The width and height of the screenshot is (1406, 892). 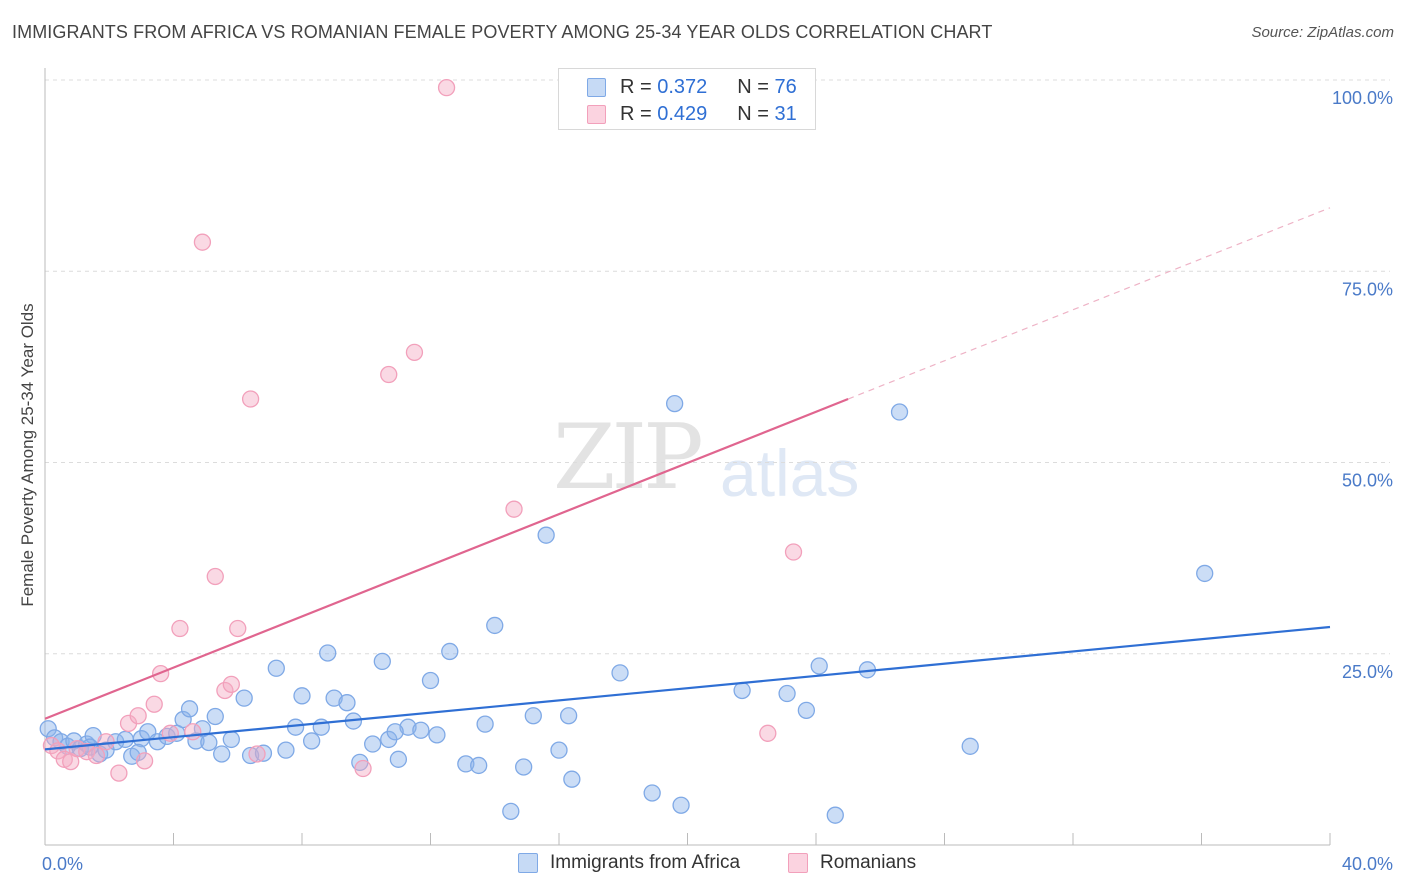 I want to click on legend-item-romanians: Romanians, so click(x=852, y=863).